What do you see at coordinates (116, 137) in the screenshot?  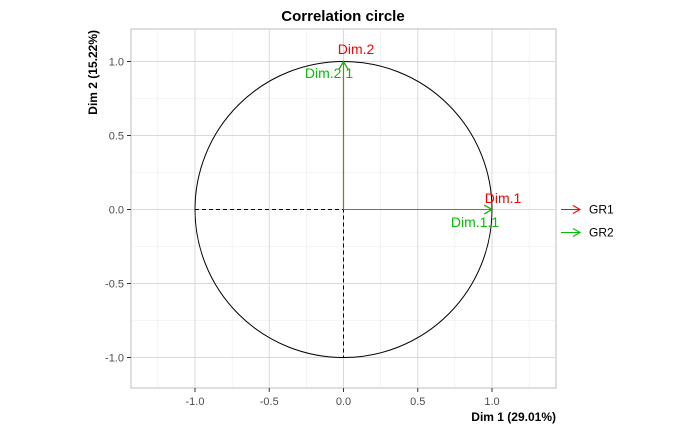 I see `y-tick-label: 0.5` at bounding box center [116, 137].